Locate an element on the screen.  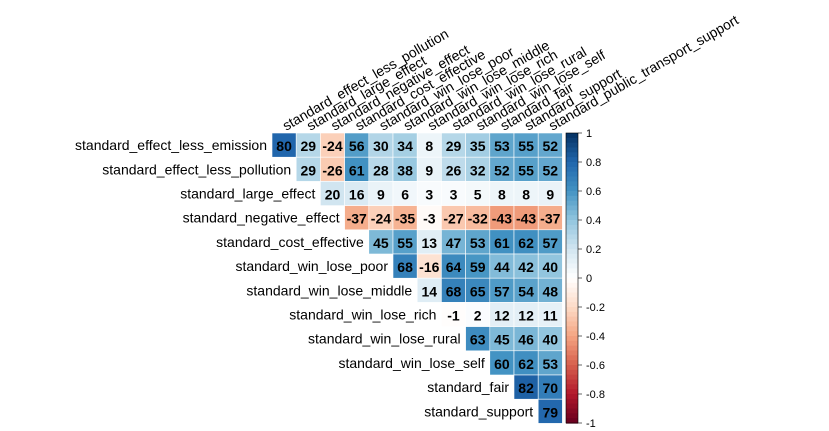
row-label: standard_win_lose_poor is located at coordinates (311, 266).